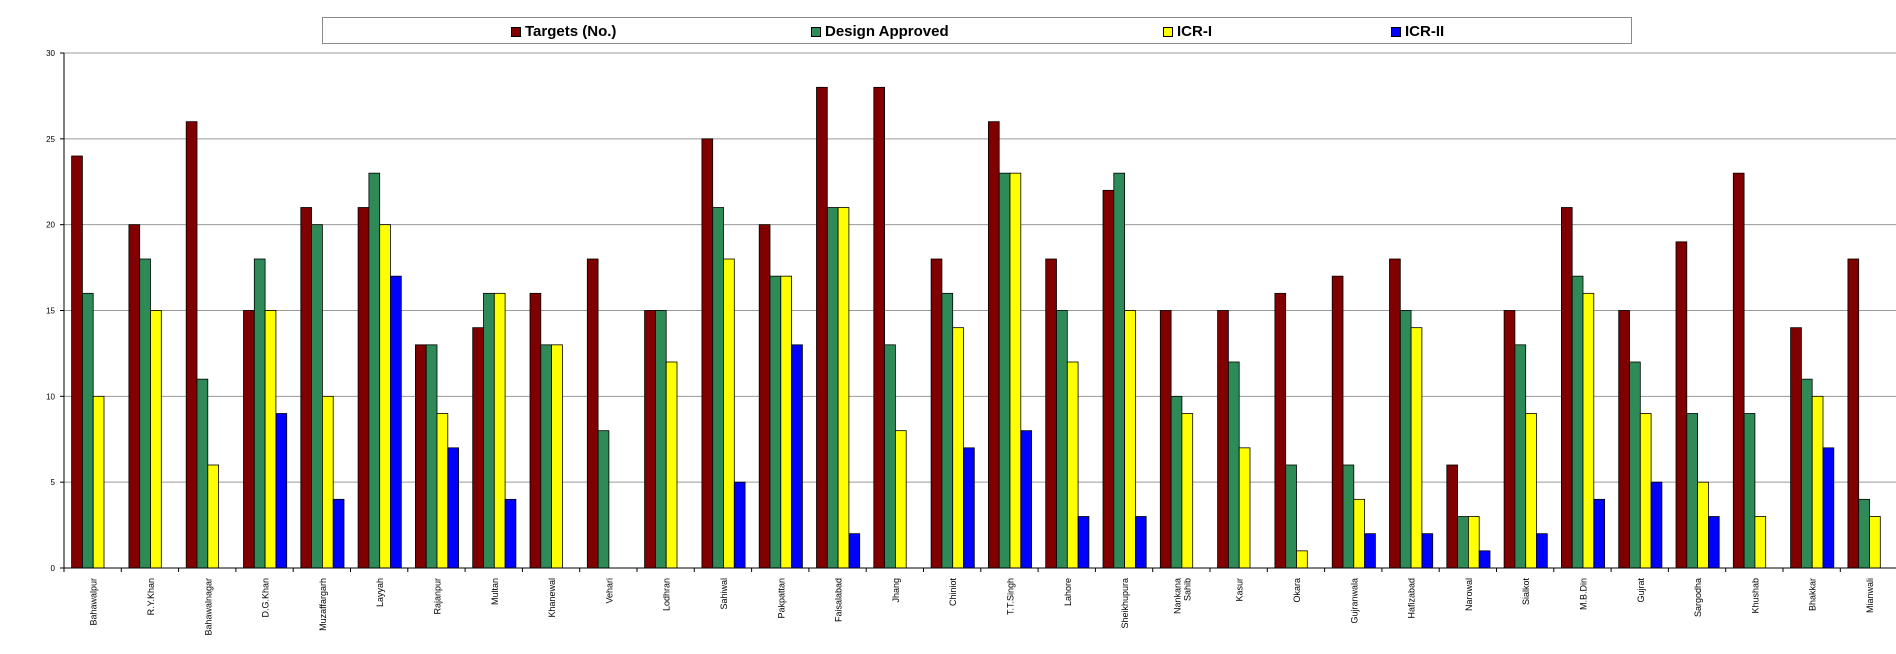 Image resolution: width=1896 pixels, height=654 pixels. Describe the element at coordinates (453, 508) in the screenshot. I see `bar-icr-ii-rajanpur` at that location.